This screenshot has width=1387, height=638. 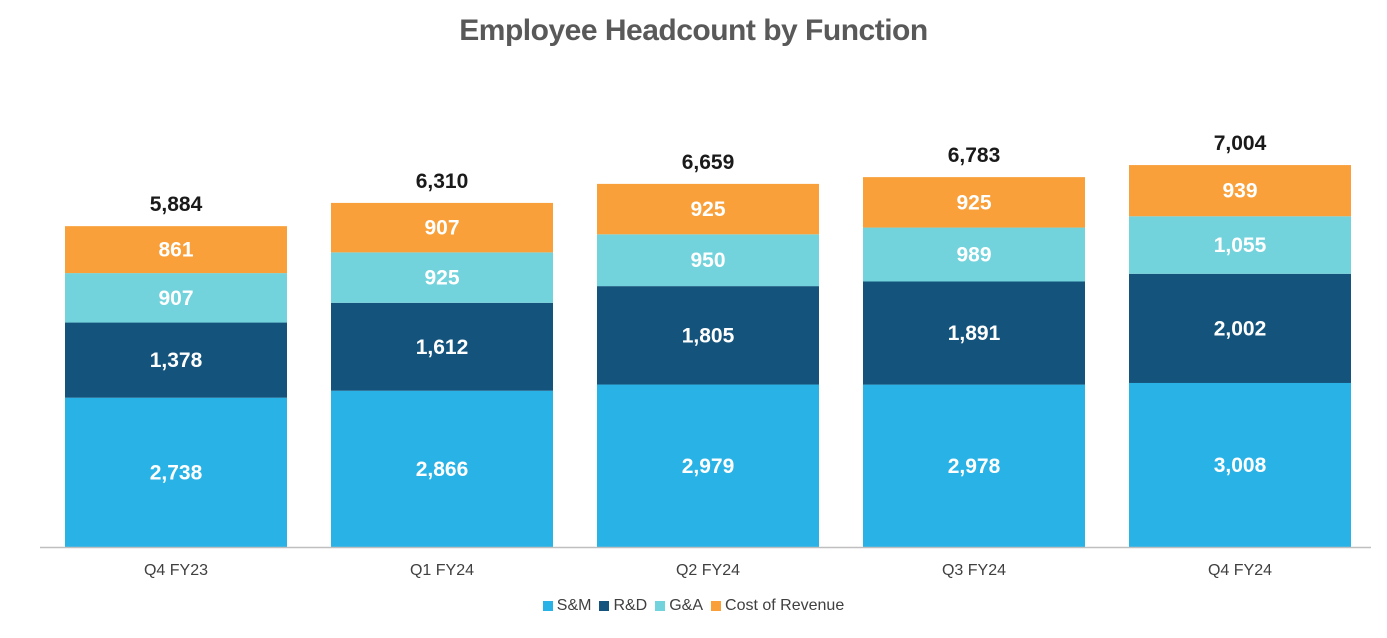 What do you see at coordinates (708, 570) in the screenshot?
I see `x-tick-label: Q2 FY24` at bounding box center [708, 570].